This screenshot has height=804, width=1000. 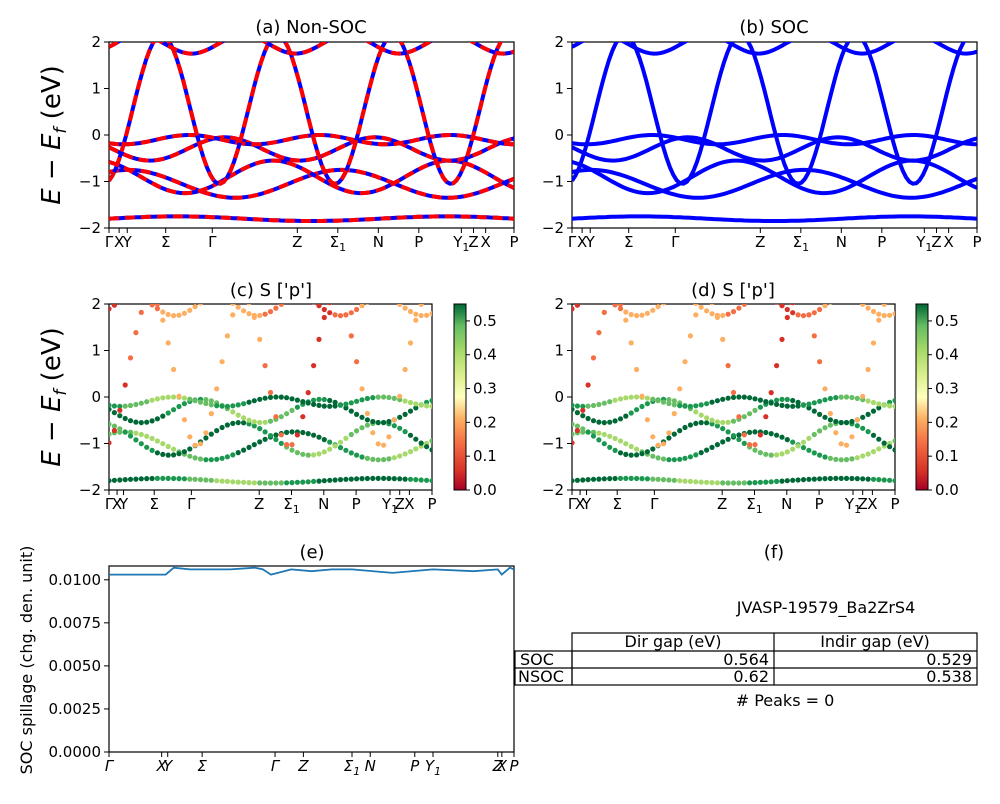 What do you see at coordinates (559, 42) in the screenshot?
I see `ytick-label: 2` at bounding box center [559, 42].